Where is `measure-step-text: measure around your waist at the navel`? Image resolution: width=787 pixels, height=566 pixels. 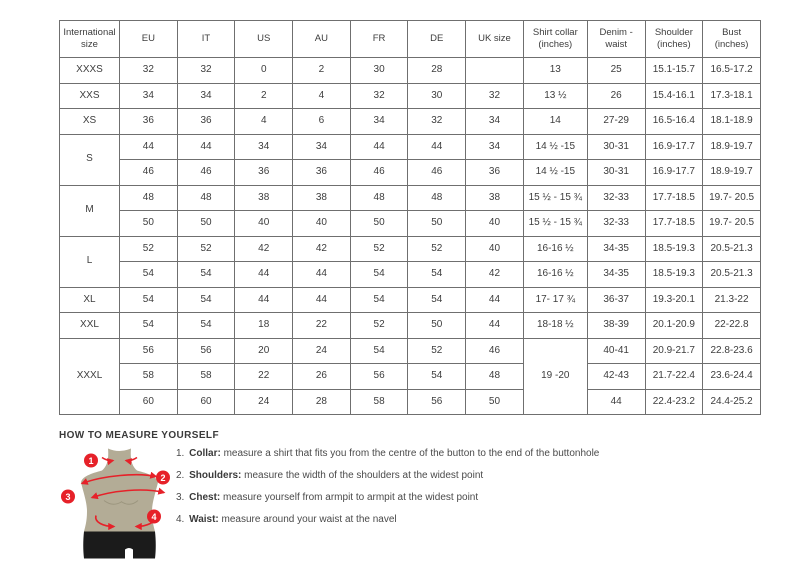
measure-step-text: measure around your waist at the navel is located at coordinates (307, 519).